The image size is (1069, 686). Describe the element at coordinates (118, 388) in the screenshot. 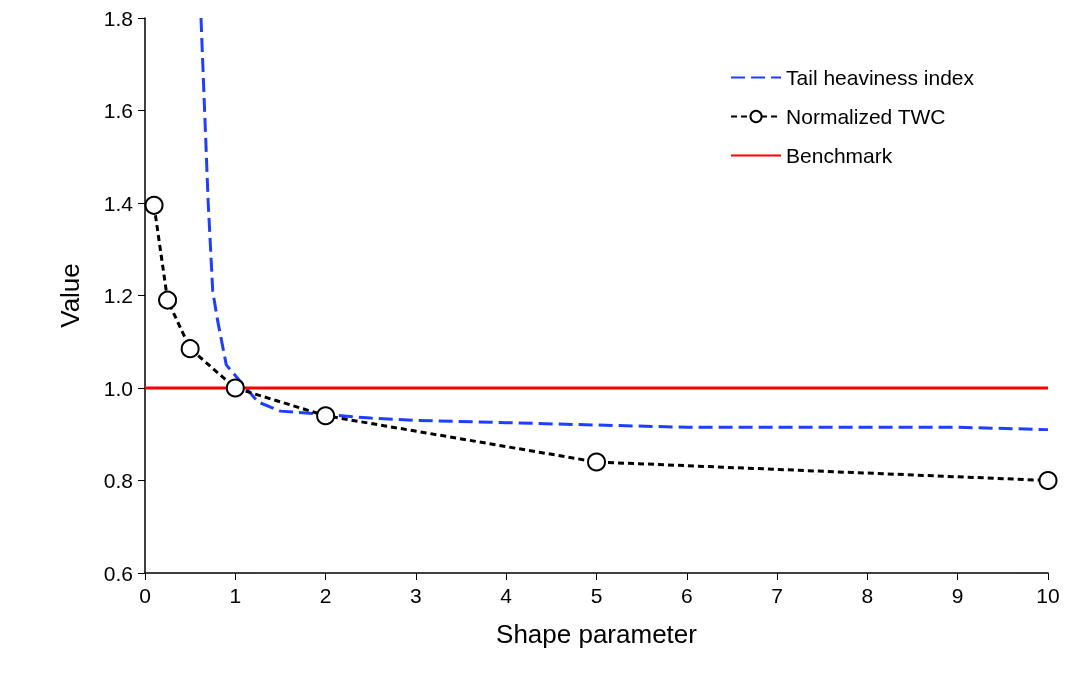

I see `y-tick-label: 1.0` at that location.